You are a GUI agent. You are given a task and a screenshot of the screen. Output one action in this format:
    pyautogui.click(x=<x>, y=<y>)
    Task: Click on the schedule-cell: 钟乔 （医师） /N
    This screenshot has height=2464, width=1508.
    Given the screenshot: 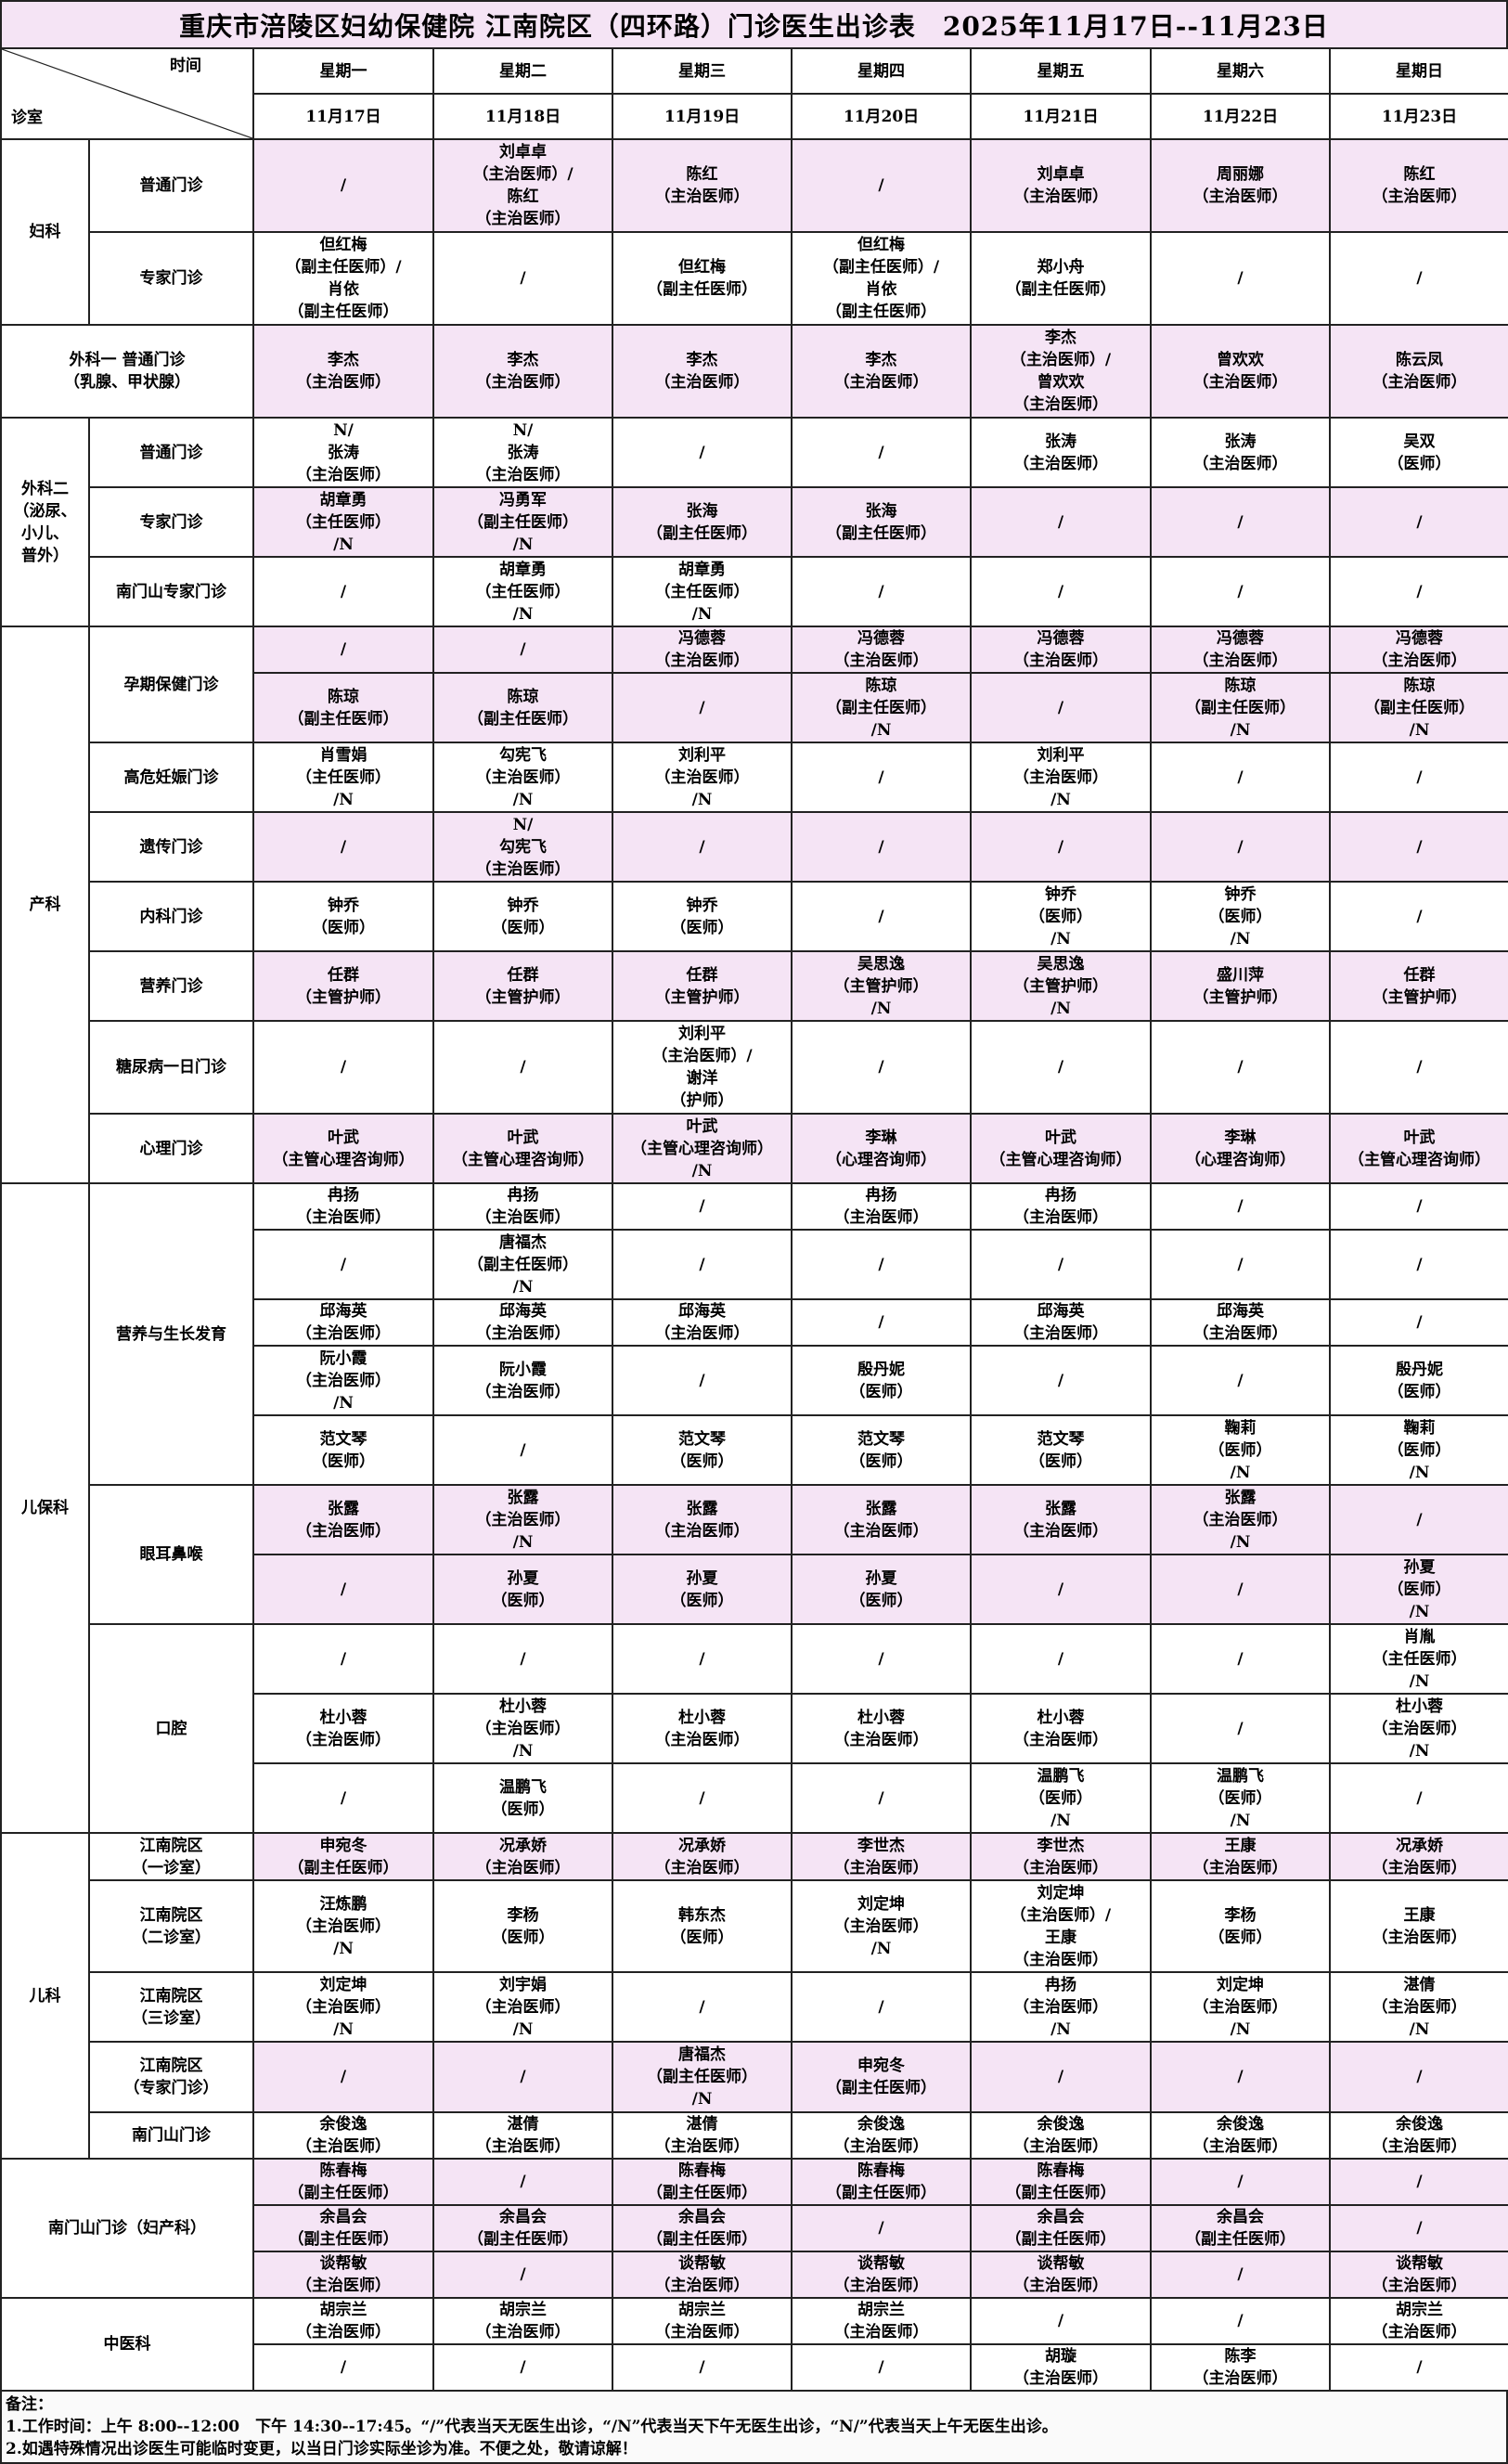 What is the action you would take?
    pyautogui.click(x=1241, y=917)
    